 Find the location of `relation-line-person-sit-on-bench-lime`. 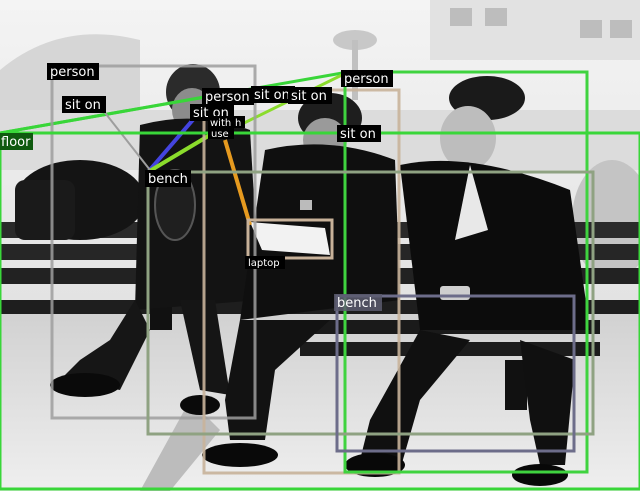

relation-line-person-sit-on-bench-lime is located at coordinates (179, 153).